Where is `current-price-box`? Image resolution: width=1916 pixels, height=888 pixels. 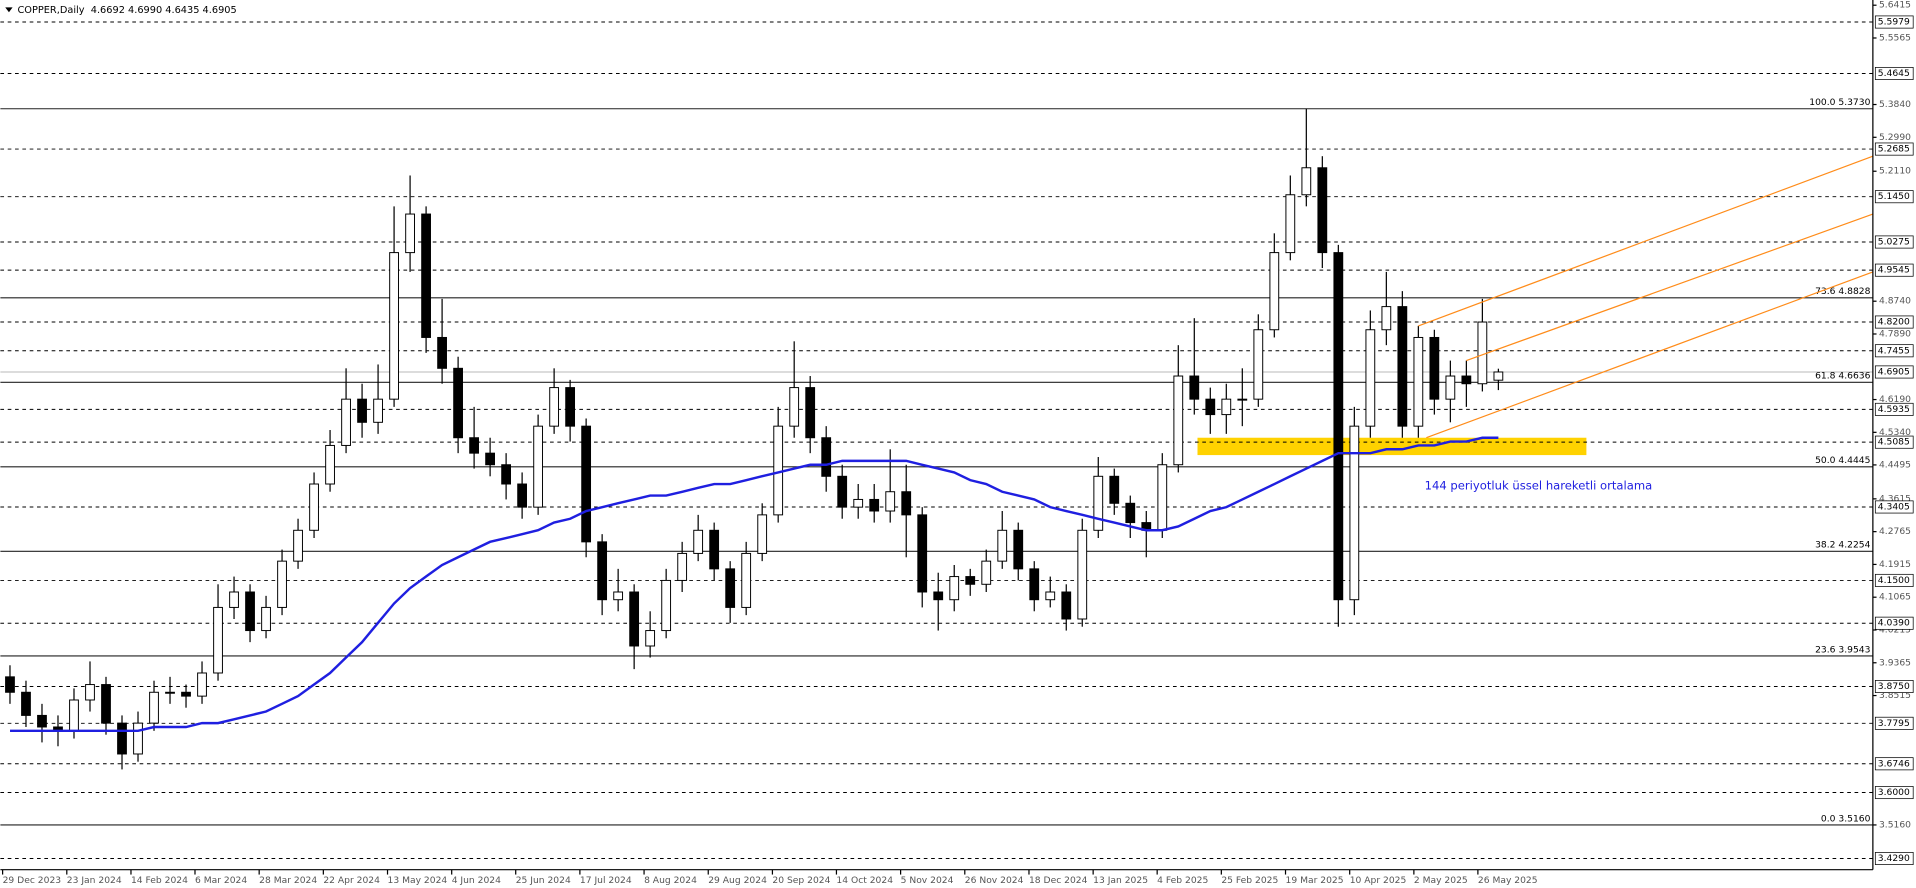 current-price-box is located at coordinates (1894, 372).